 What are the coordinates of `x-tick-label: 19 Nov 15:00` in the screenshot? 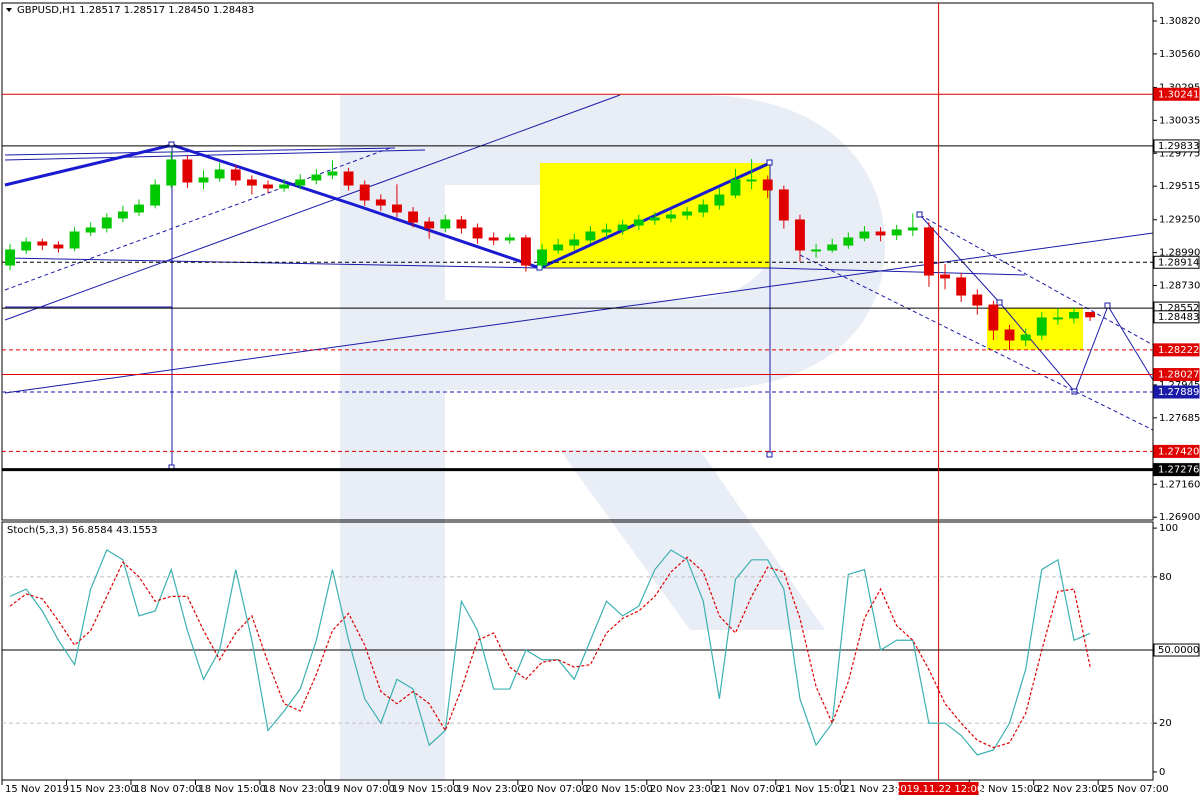 It's located at (425, 789).